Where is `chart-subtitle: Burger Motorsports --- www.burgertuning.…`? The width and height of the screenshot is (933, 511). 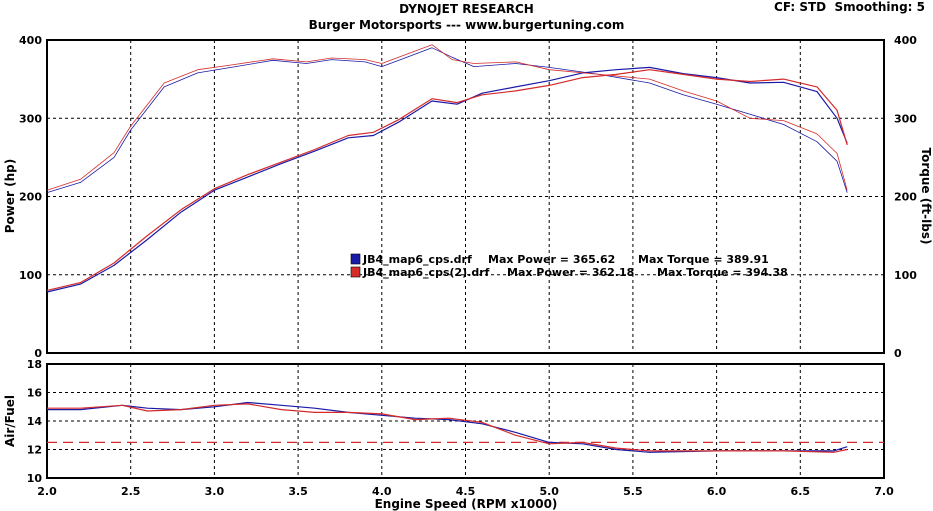
chart-subtitle: Burger Motorsports --- www.burgertuning.… is located at coordinates (466, 25).